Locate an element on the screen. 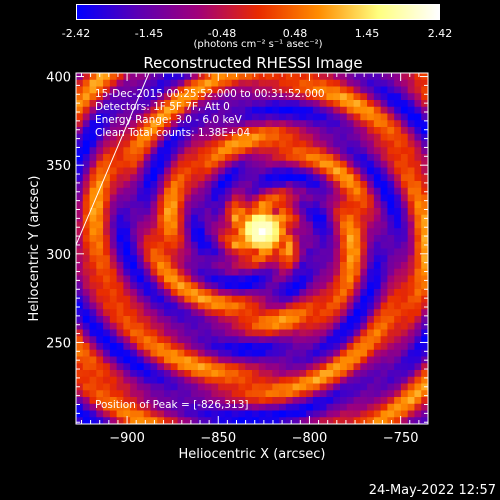  annotation-line: Clean Total counts: 1.38E+04 is located at coordinates (172, 133).